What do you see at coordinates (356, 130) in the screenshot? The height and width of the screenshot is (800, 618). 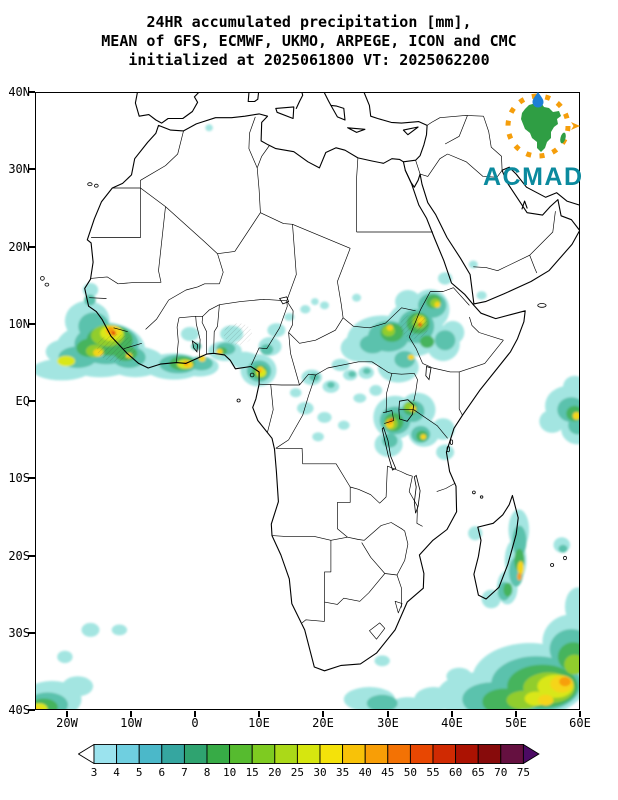 I see `crete-coastline` at bounding box center [356, 130].